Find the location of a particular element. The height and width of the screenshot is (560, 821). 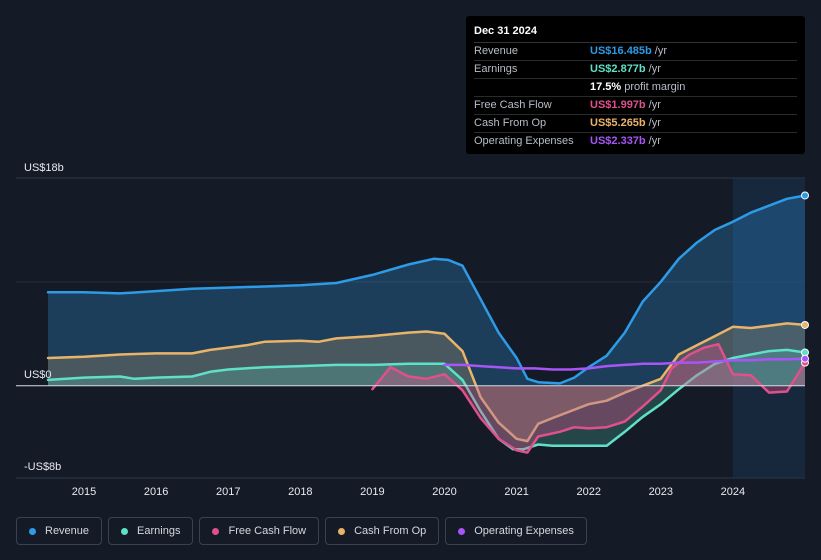

x-axis-ticks: 2015 2016 2017 2018 2019 2020 2021 2022 2023 2024 is located at coordinates (408, 492).